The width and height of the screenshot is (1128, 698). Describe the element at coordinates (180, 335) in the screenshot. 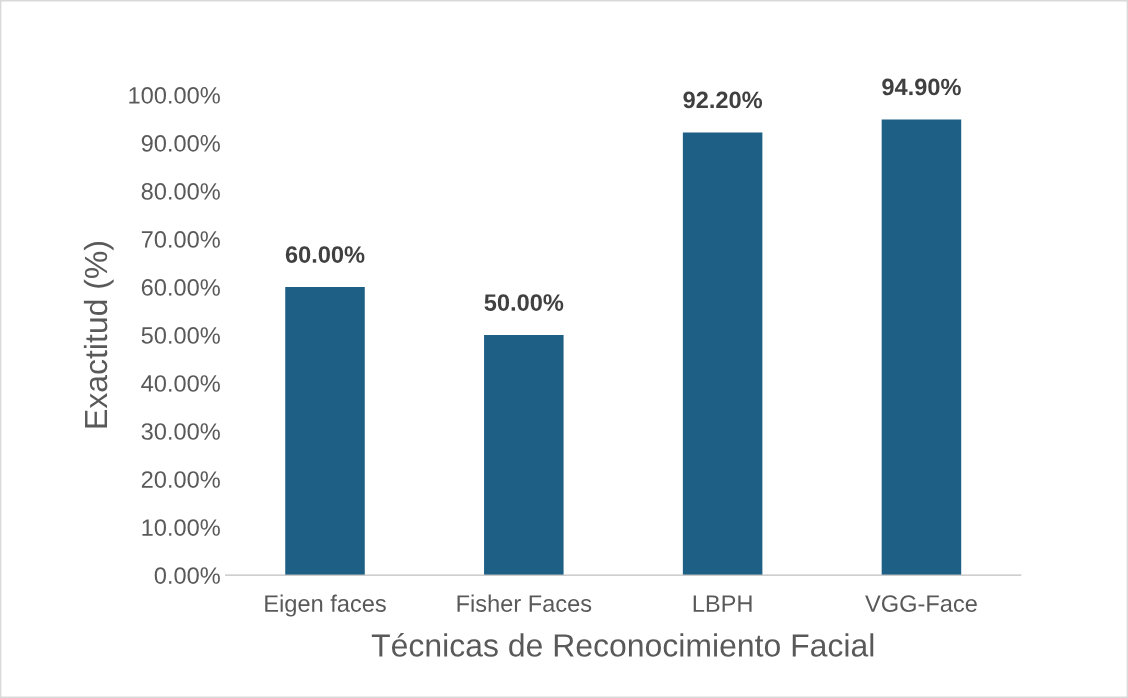

I see `y-tick-label: 50.00%` at that location.